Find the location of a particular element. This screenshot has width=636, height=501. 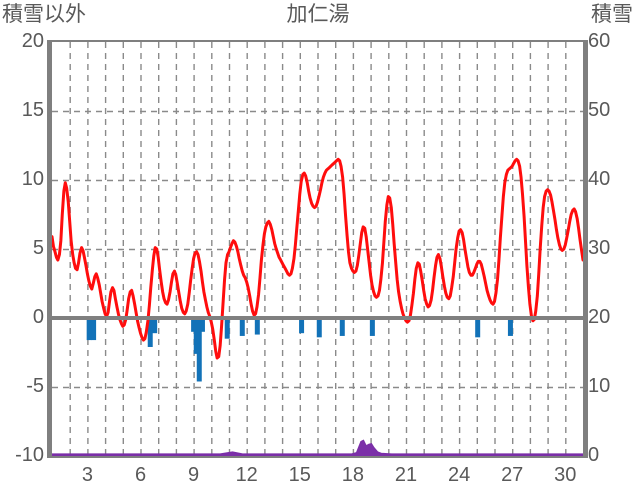

x-tick-label: 15 is located at coordinates (299, 475).